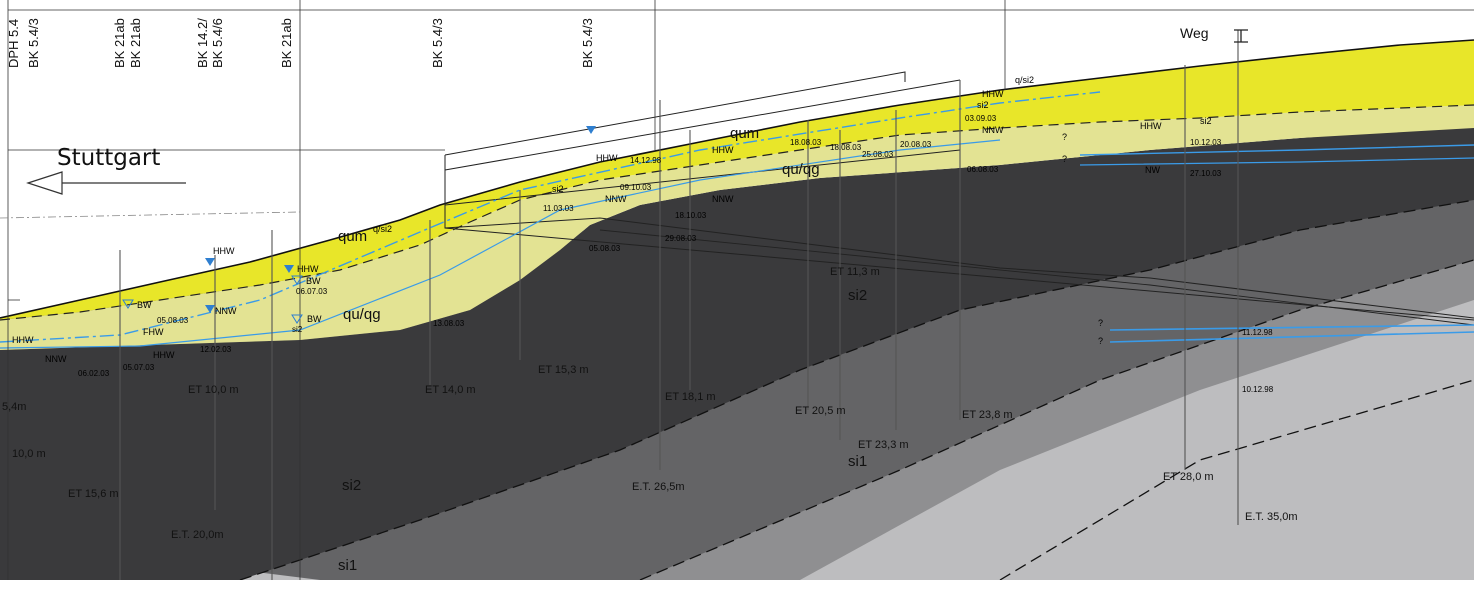 This screenshot has height=610, width=1474. Describe the element at coordinates (29, 454) in the screenshot. I see `final-depth-label: 10,0 m` at that location.